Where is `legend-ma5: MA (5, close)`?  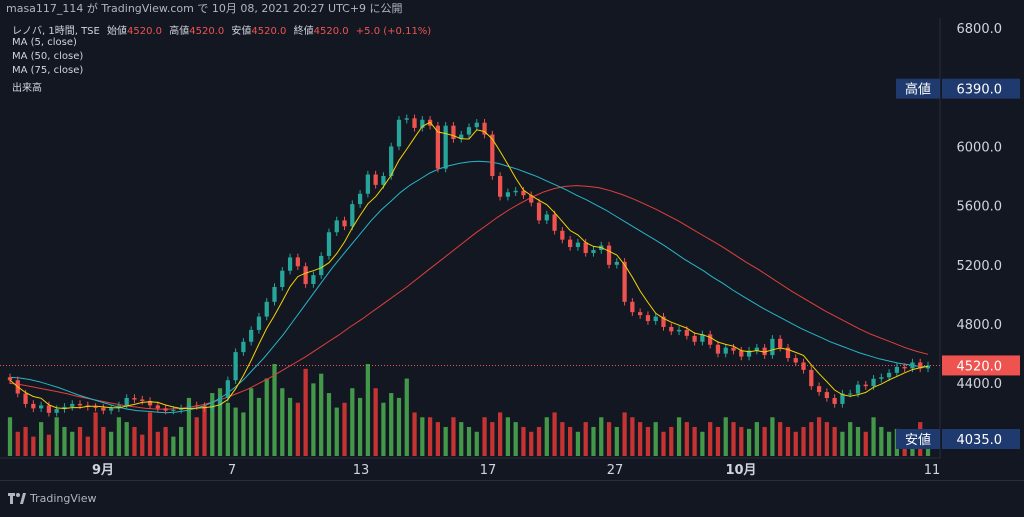 legend-ma5: MA (5, close) is located at coordinates (44, 42).